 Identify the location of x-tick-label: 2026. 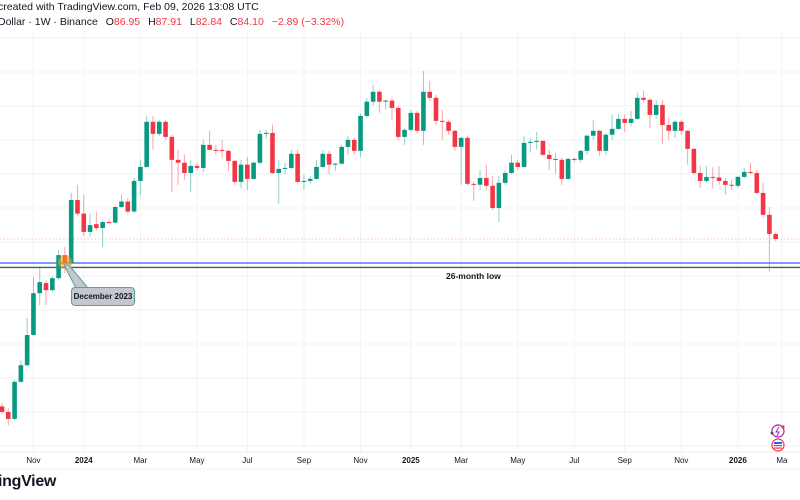
(738, 460).